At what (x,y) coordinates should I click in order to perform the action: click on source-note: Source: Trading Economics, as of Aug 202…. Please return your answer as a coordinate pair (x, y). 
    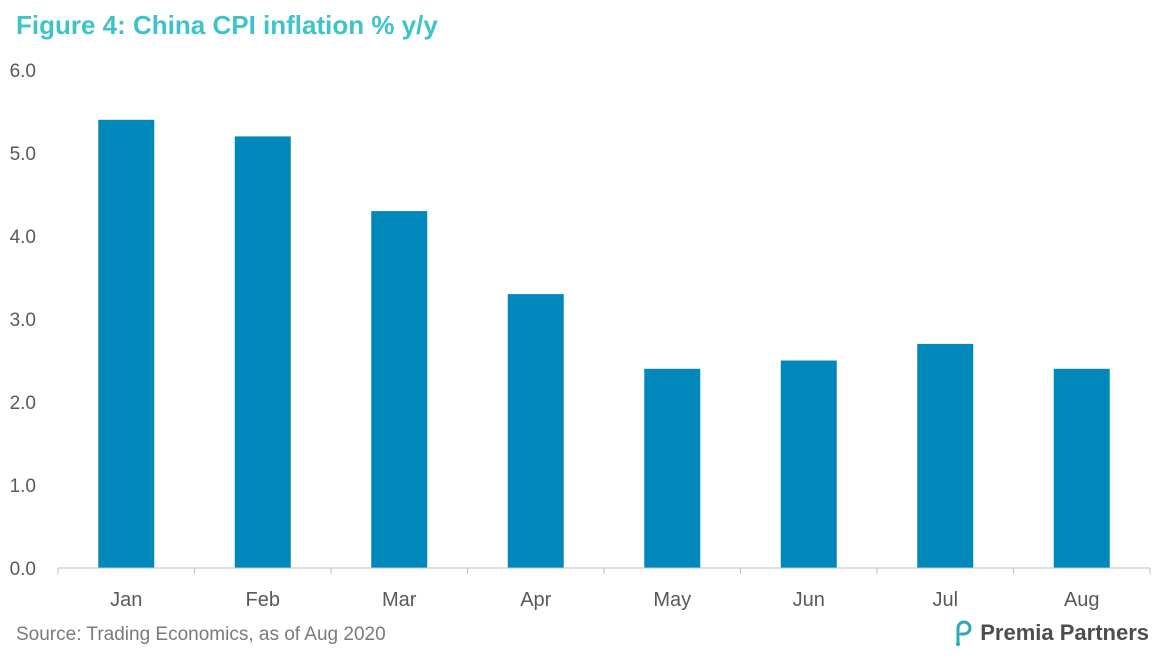
    Looking at the image, I should click on (201, 634).